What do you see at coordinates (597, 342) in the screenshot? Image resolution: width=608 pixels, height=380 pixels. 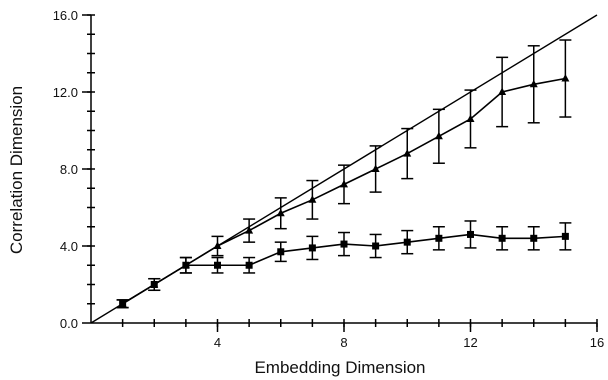 I see `x-tick-label: 16` at bounding box center [597, 342].